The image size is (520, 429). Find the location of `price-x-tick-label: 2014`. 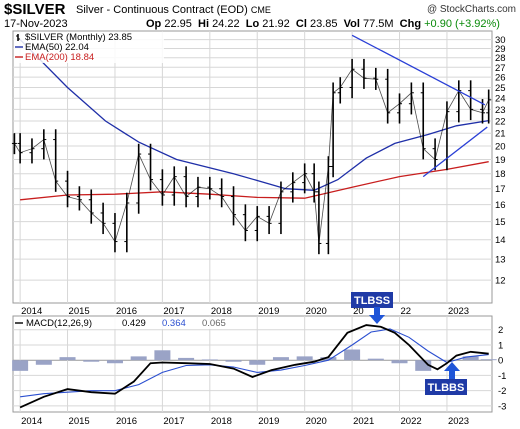

price-x-tick-label: 2014 is located at coordinates (31, 311).